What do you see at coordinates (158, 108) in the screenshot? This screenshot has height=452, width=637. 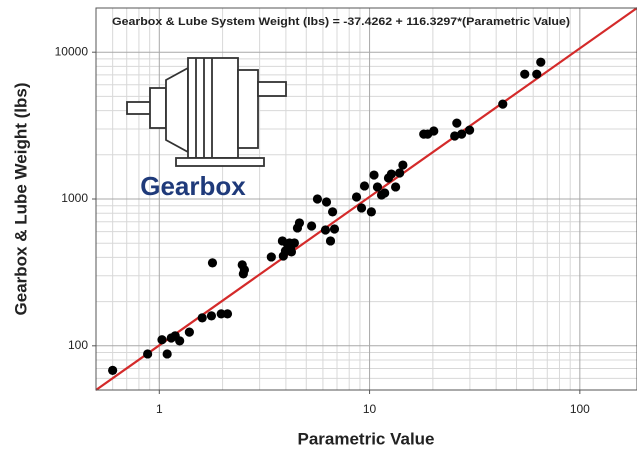 I see `flange` at bounding box center [158, 108].